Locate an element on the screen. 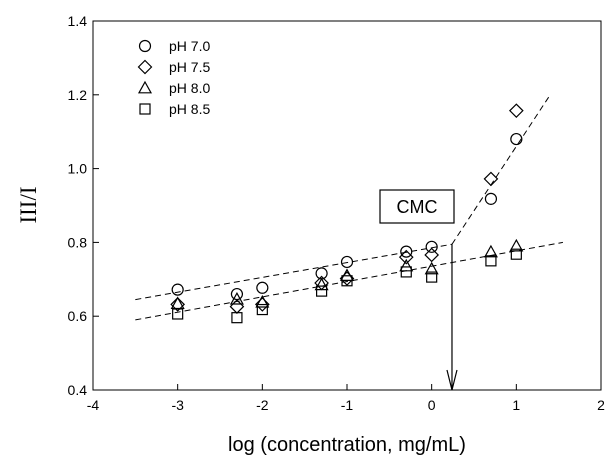  cmc-arrow-head is located at coordinates (452, 380).